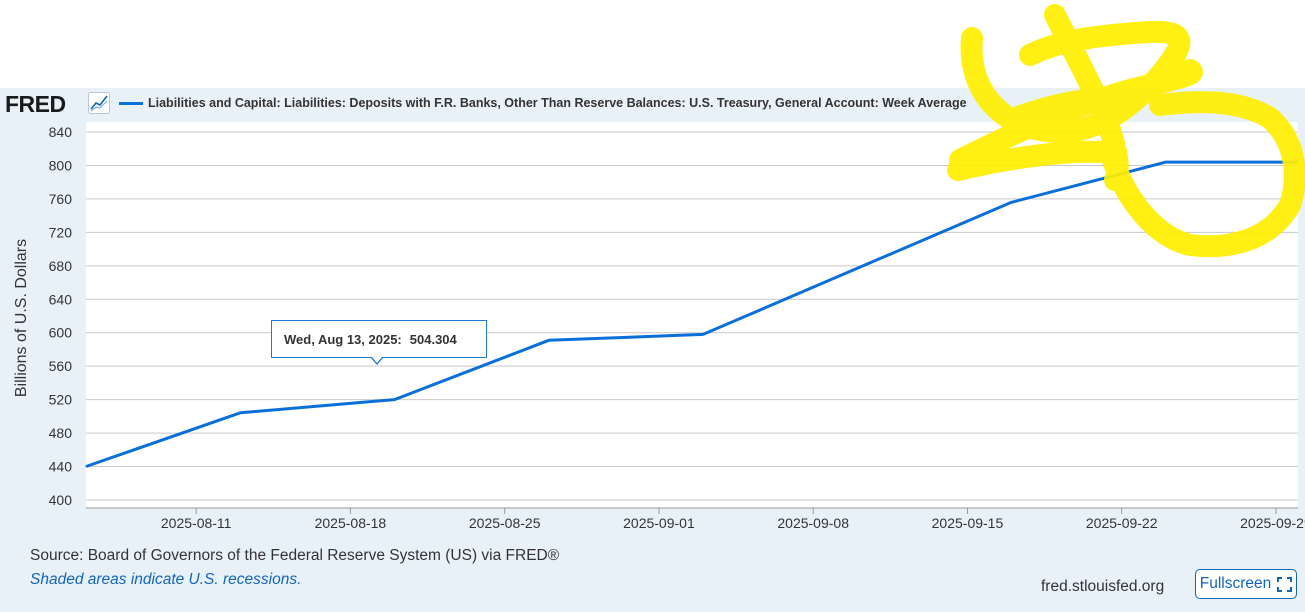 The width and height of the screenshot is (1305, 612). I want to click on data-tooltip: Wed, Aug 13, 2025: 504.304, so click(379, 339).